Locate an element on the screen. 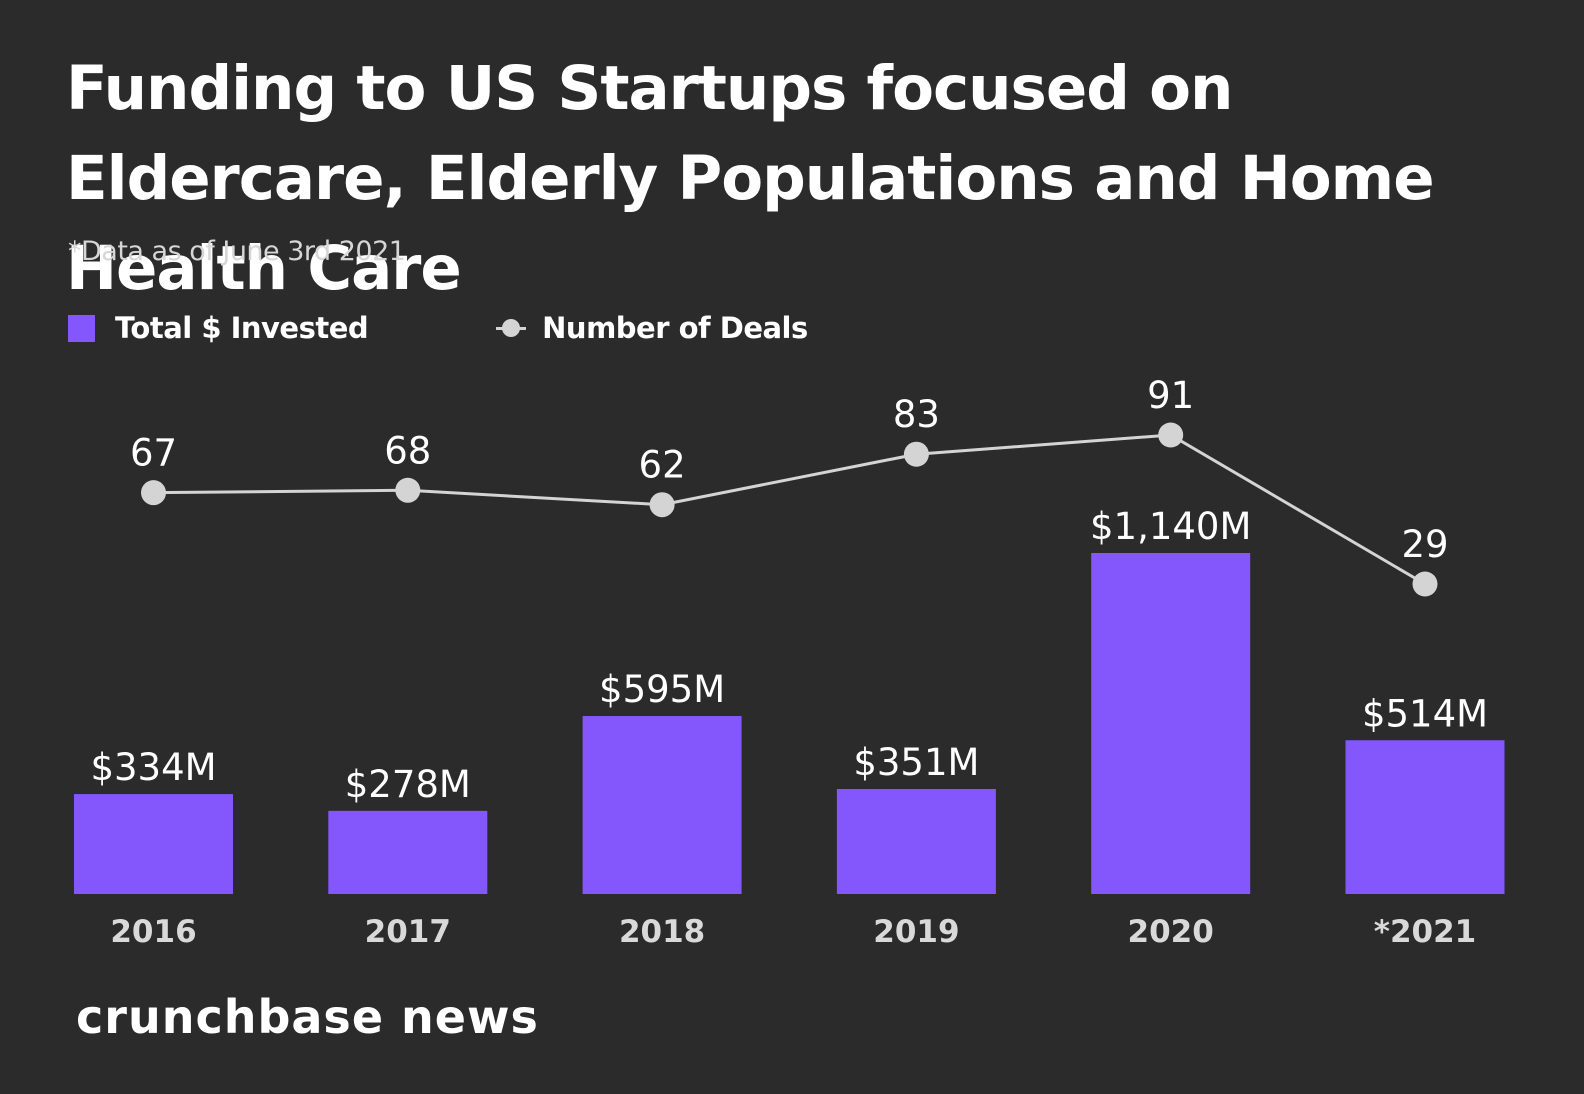 The image size is (1584, 1094). bar-label-3: $351M is located at coordinates (916, 762).